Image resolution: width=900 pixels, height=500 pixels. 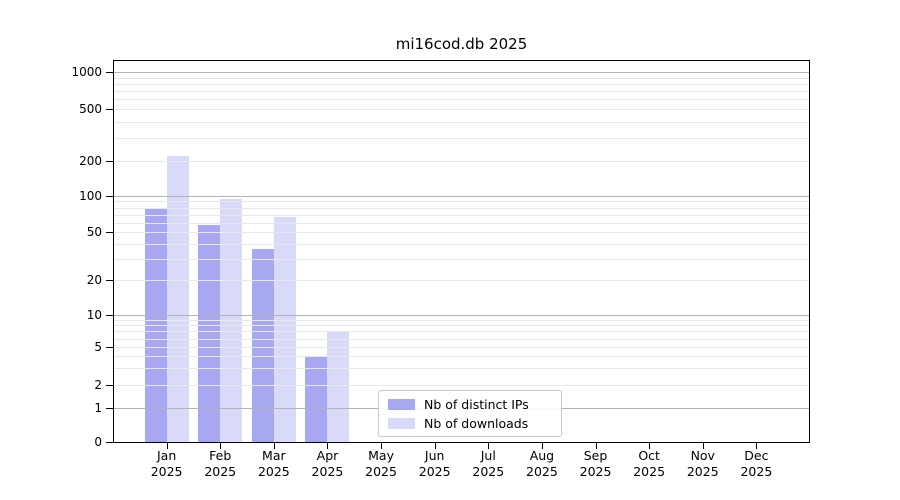 I want to click on y-tick-label: 200, so click(x=90, y=161).